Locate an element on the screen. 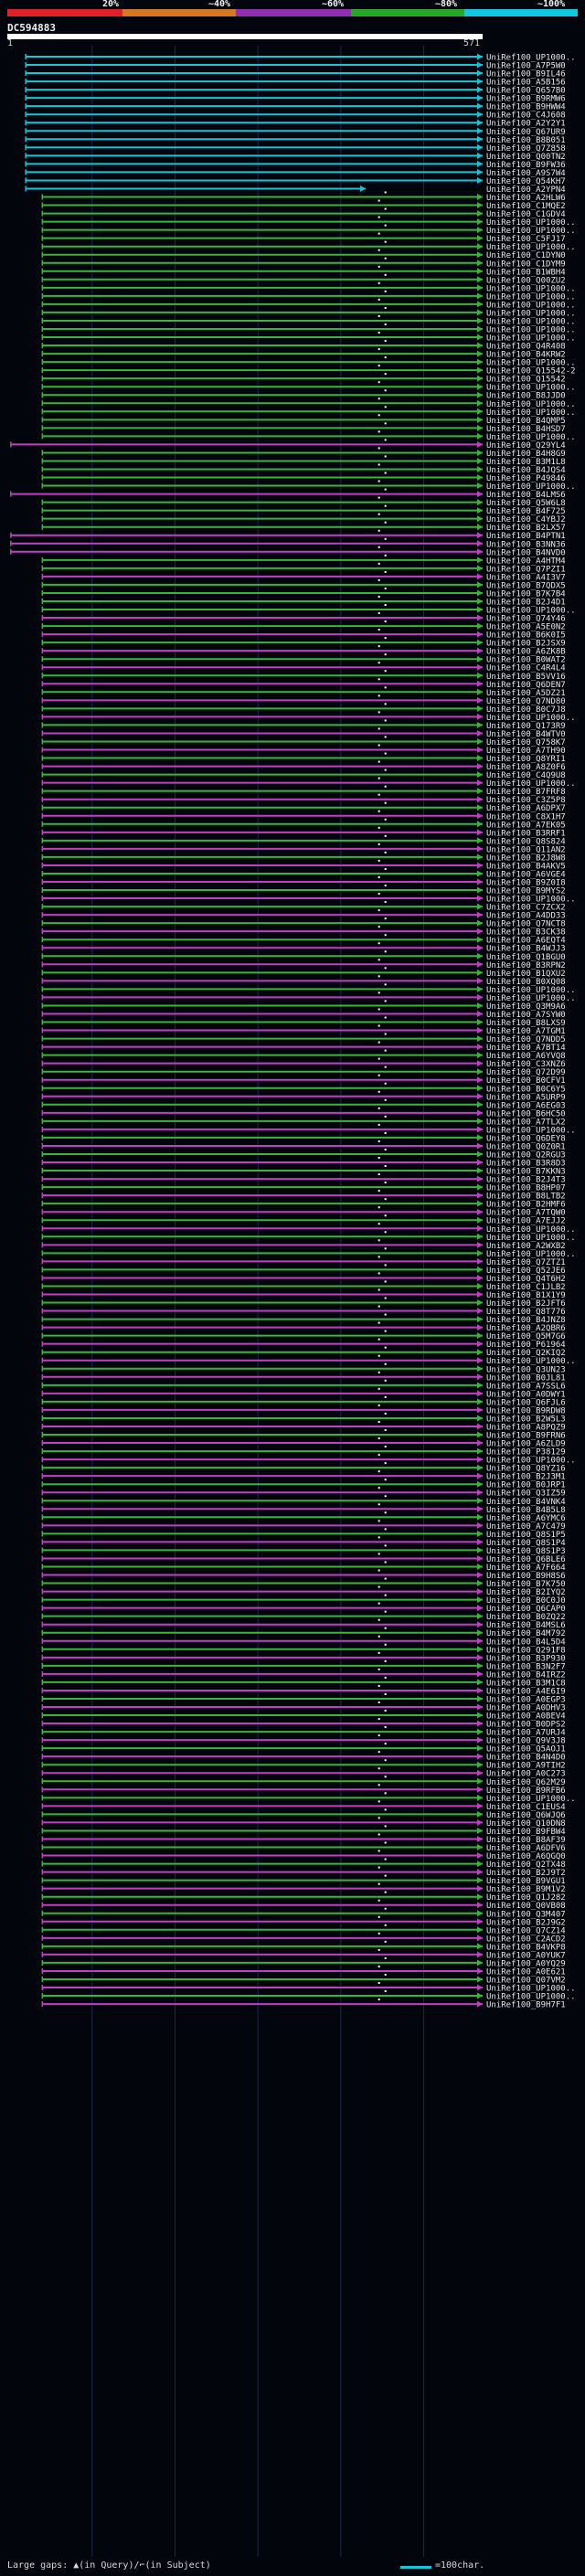 The width and height of the screenshot is (585, 2576). hit-row: UniRef100_C1EUS4 is located at coordinates (303, 1806).